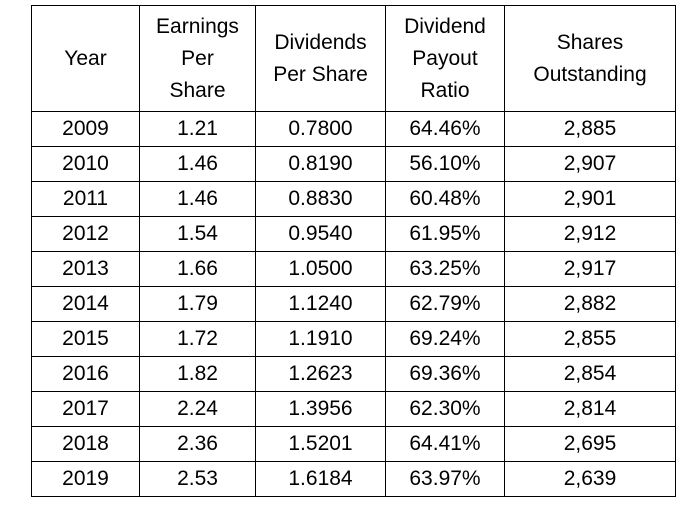 This screenshot has width=685, height=514. What do you see at coordinates (445, 164) in the screenshot?
I see `table-cell: 56.10%` at bounding box center [445, 164].